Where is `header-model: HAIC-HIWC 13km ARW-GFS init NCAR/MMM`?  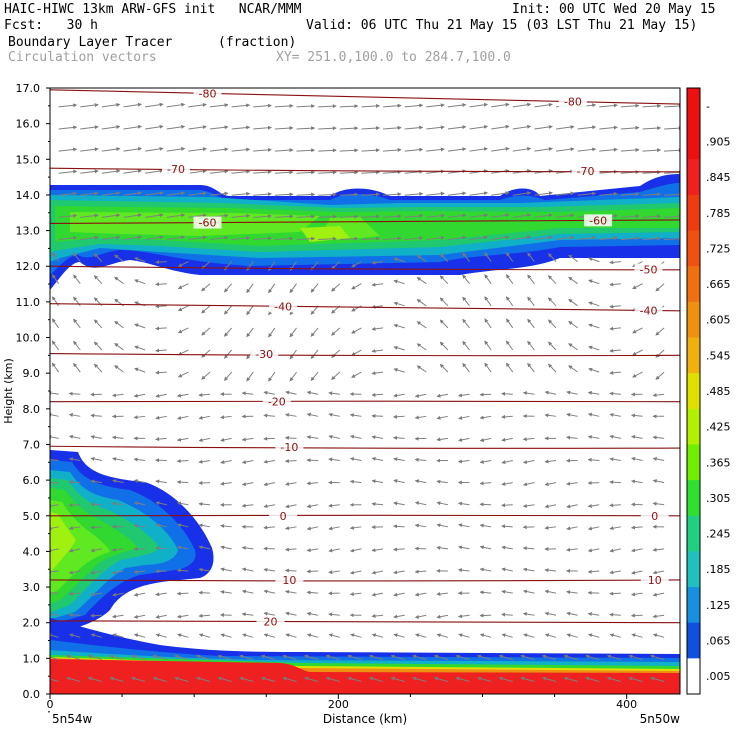 header-model: HAIC-HIWC 13km ARW-GFS init NCAR/MMM is located at coordinates (153, 9).